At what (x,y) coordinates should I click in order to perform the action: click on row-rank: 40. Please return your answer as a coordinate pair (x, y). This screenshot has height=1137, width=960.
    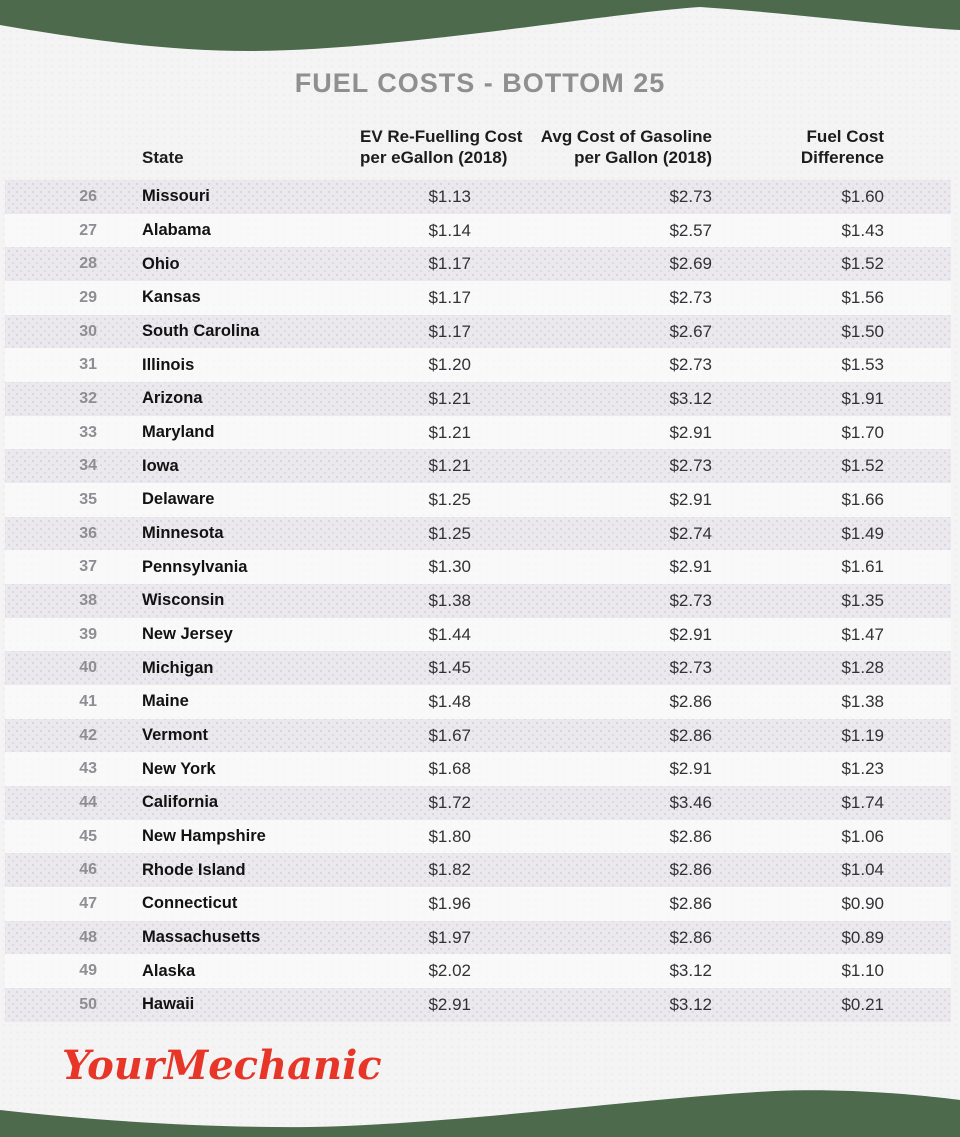
    Looking at the image, I should click on (88, 668).